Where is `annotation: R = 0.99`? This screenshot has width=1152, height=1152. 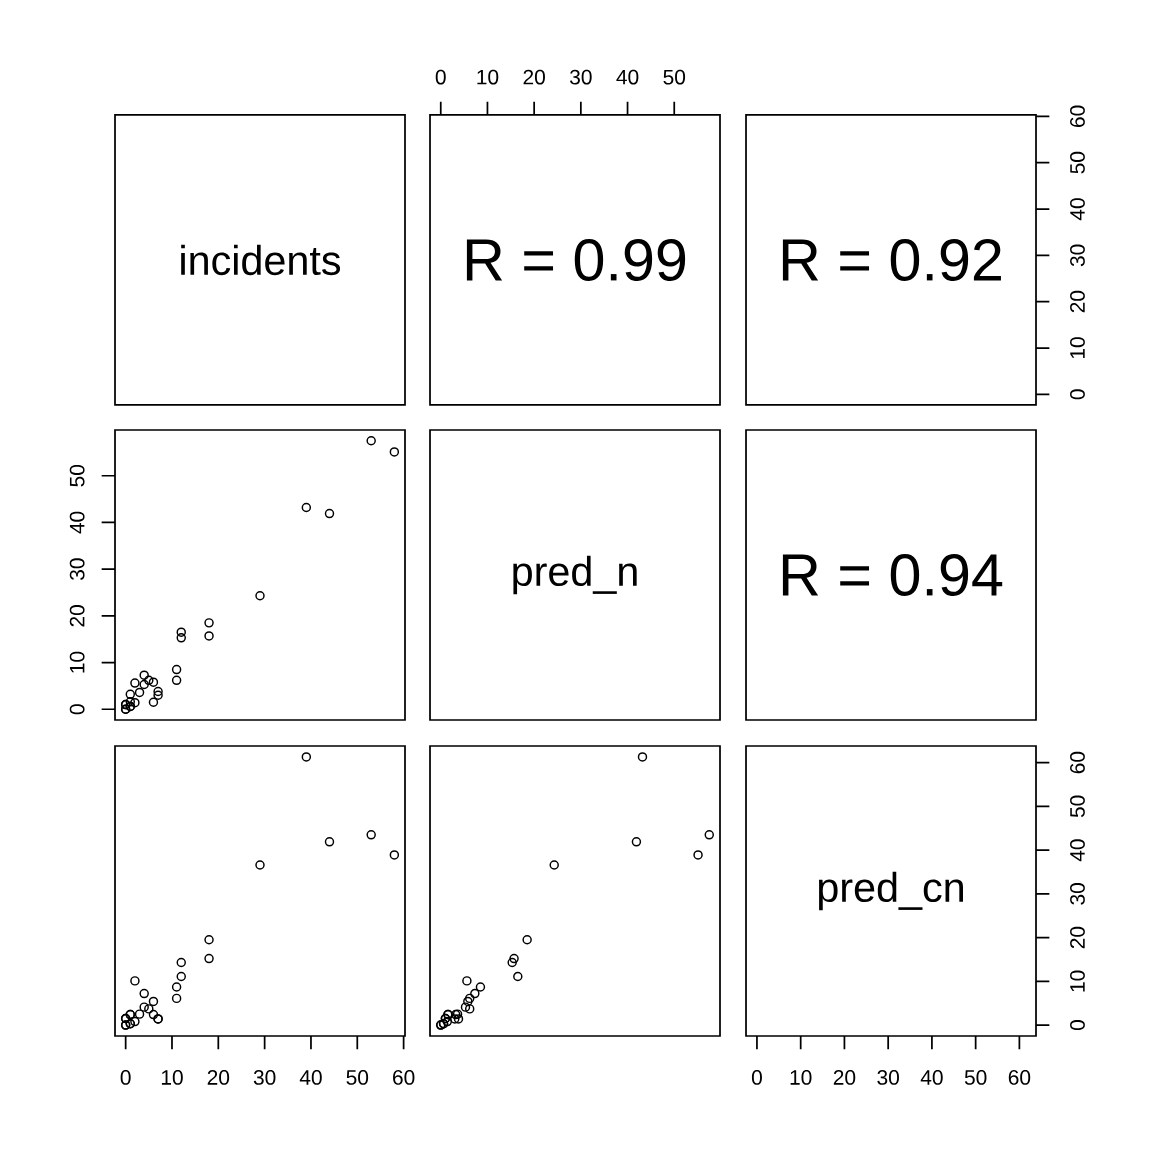
annotation: R = 0.99 is located at coordinates (576, 259).